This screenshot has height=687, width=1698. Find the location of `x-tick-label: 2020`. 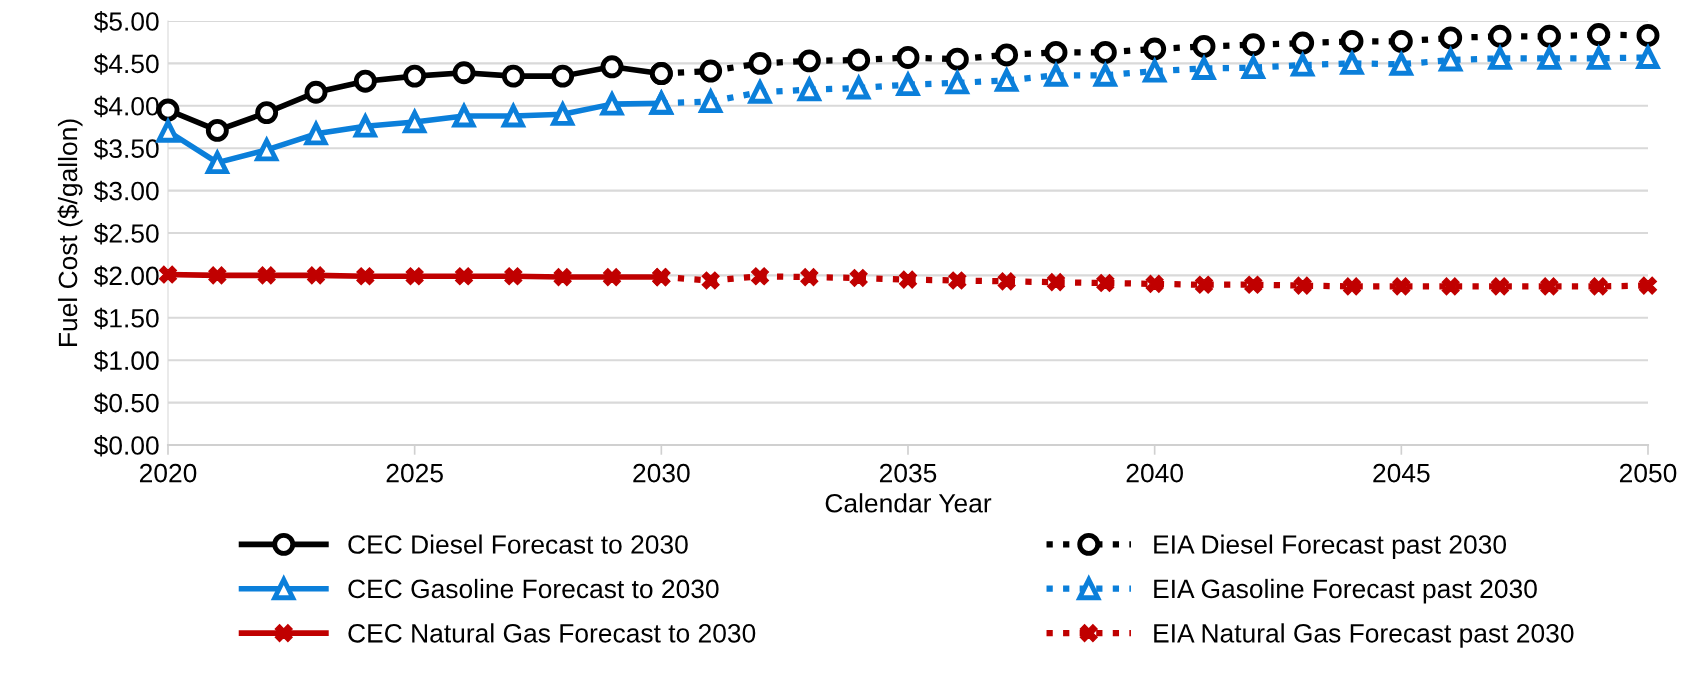

x-tick-label: 2020 is located at coordinates (168, 473).